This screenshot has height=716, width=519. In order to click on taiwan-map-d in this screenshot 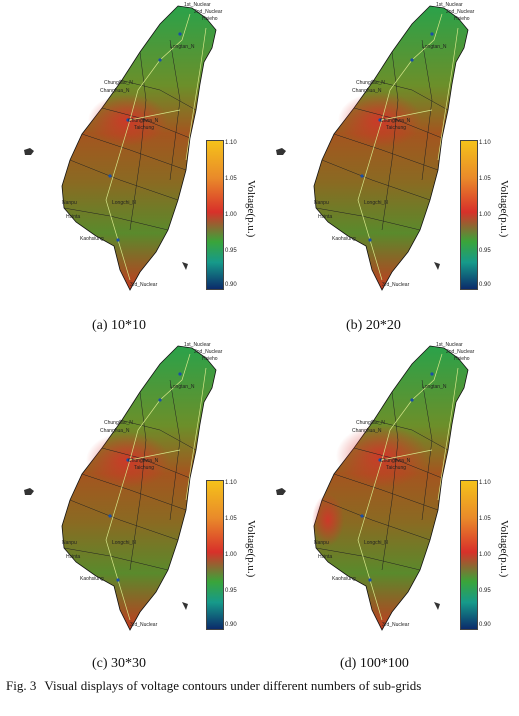, I will do `click(372, 488)`.